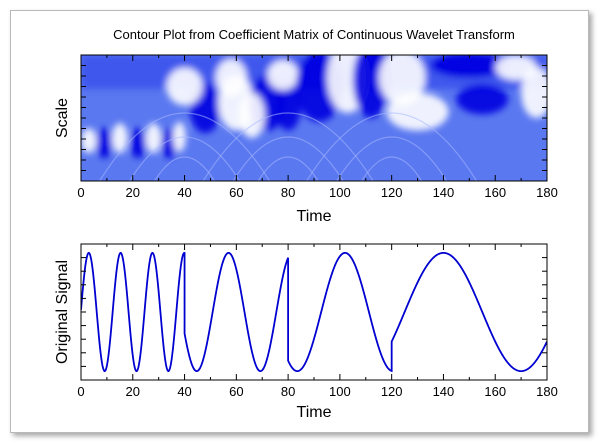  What do you see at coordinates (133, 391) in the screenshot?
I see `bottom-x-tick-label: 20` at bounding box center [133, 391].